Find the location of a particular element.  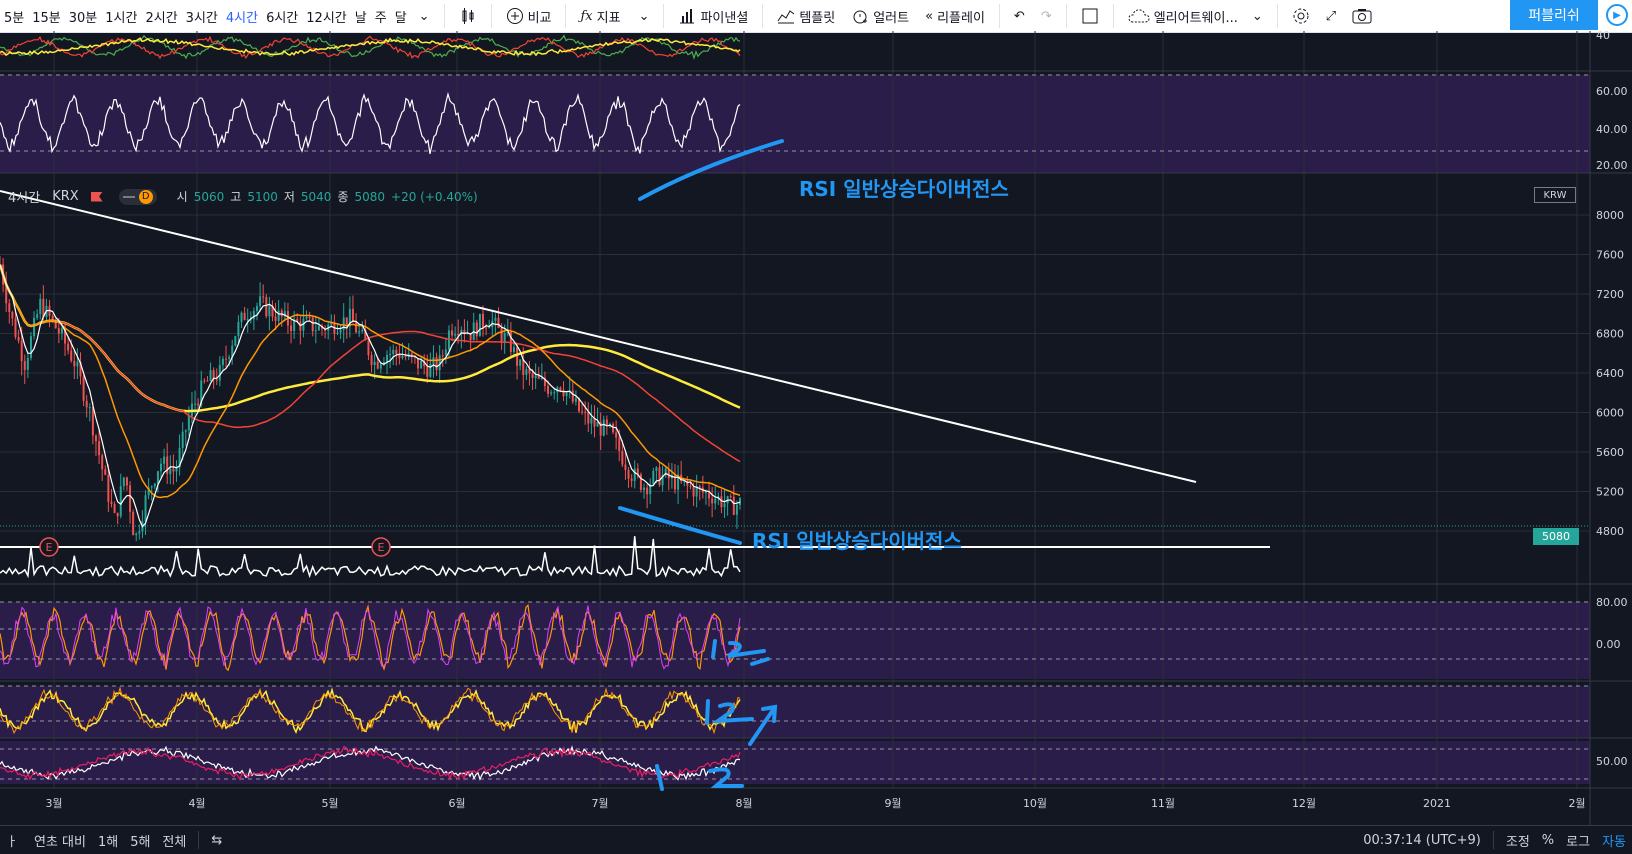

template-icon is located at coordinates (786, 17).